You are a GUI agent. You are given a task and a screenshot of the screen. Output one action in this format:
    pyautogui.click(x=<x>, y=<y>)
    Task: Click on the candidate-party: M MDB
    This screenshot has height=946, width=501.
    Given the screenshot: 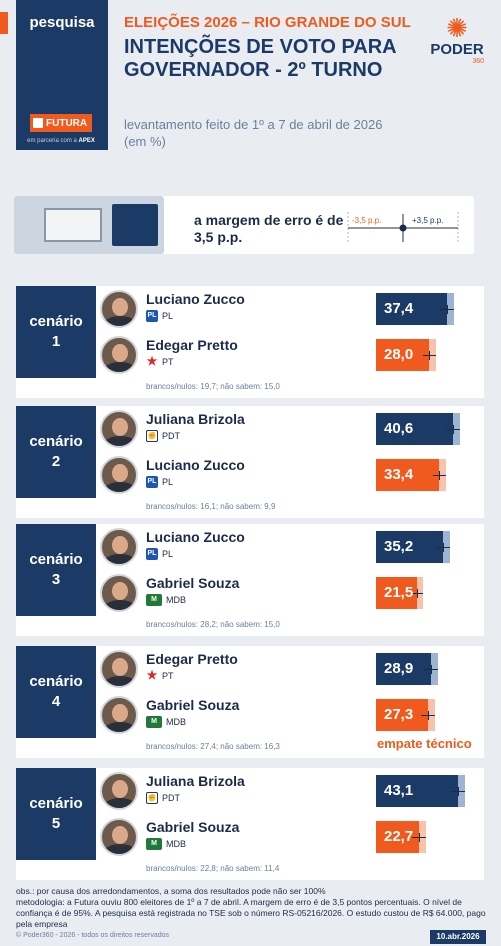 What is the action you would take?
    pyautogui.click(x=166, y=722)
    